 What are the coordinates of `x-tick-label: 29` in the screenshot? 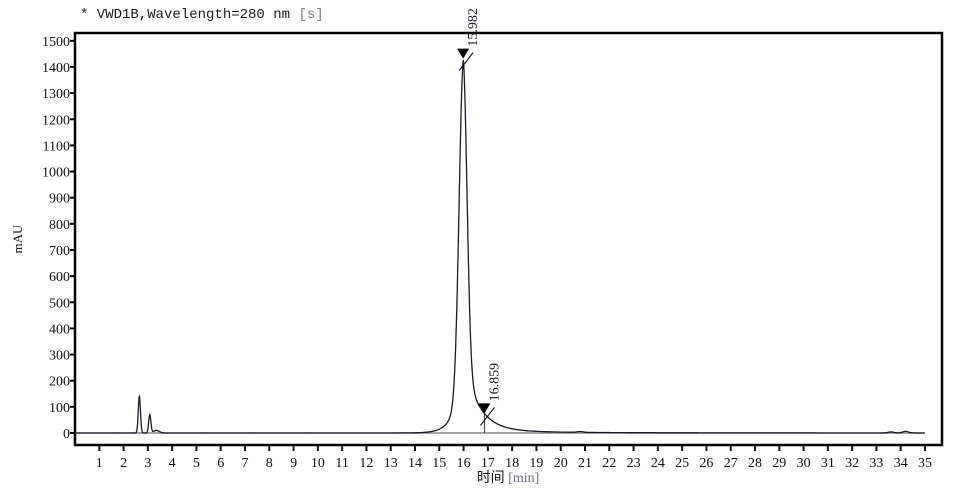 It's located at (779, 463).